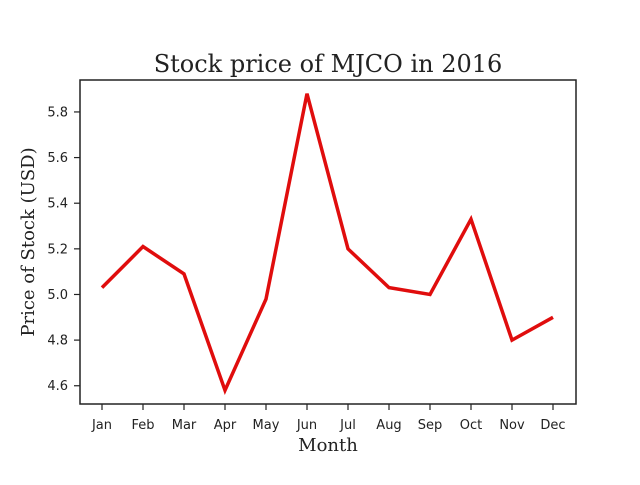 The image size is (640, 485). Describe the element at coordinates (512, 425) in the screenshot. I see `x-tick-label: Nov` at that location.